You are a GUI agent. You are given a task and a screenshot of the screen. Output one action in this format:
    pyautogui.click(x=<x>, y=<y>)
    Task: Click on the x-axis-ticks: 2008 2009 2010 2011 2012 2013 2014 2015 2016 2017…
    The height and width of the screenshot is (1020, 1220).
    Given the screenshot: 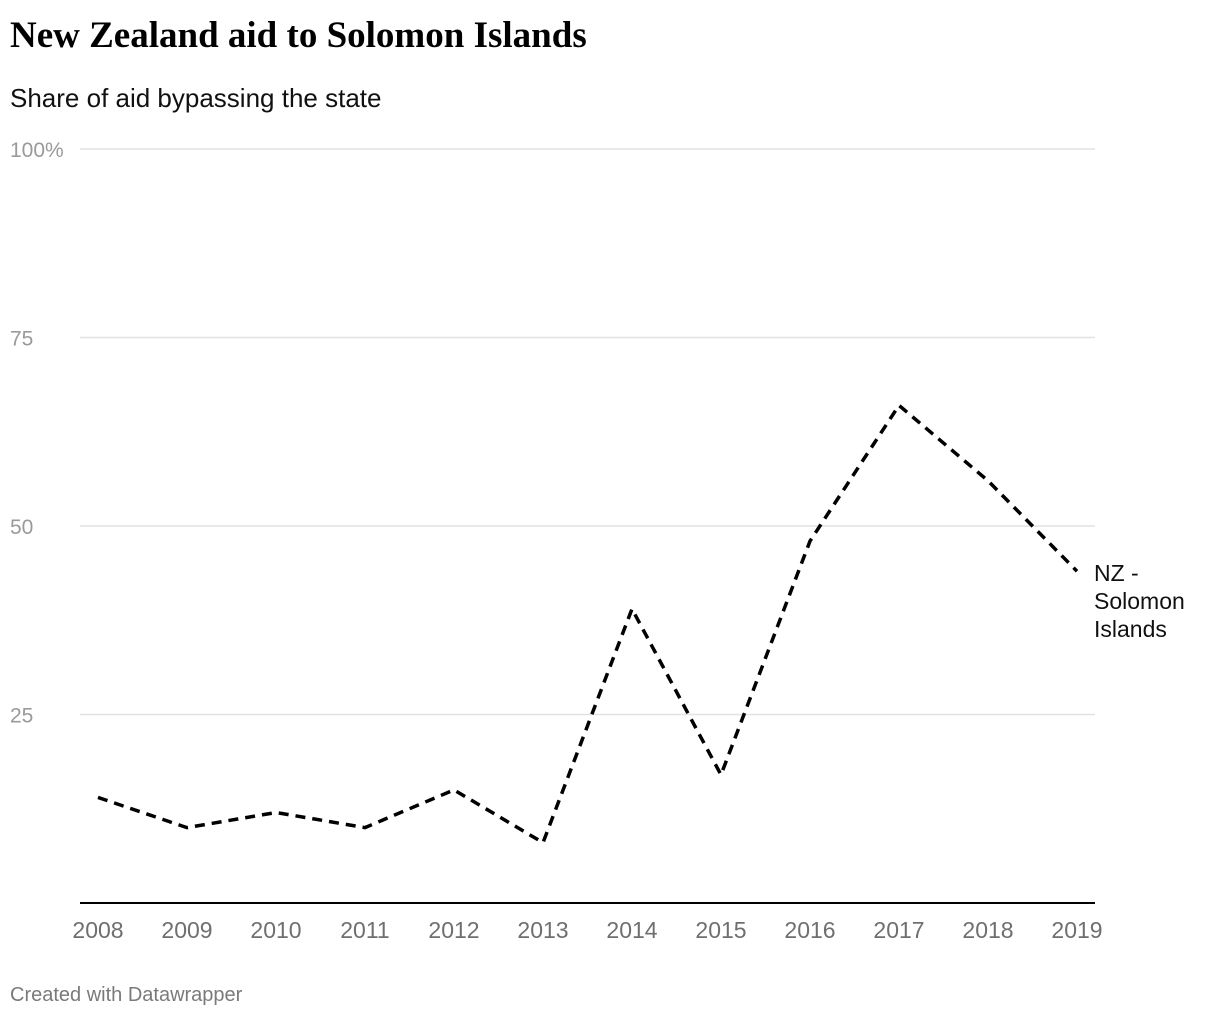 What is the action you would take?
    pyautogui.click(x=587, y=930)
    